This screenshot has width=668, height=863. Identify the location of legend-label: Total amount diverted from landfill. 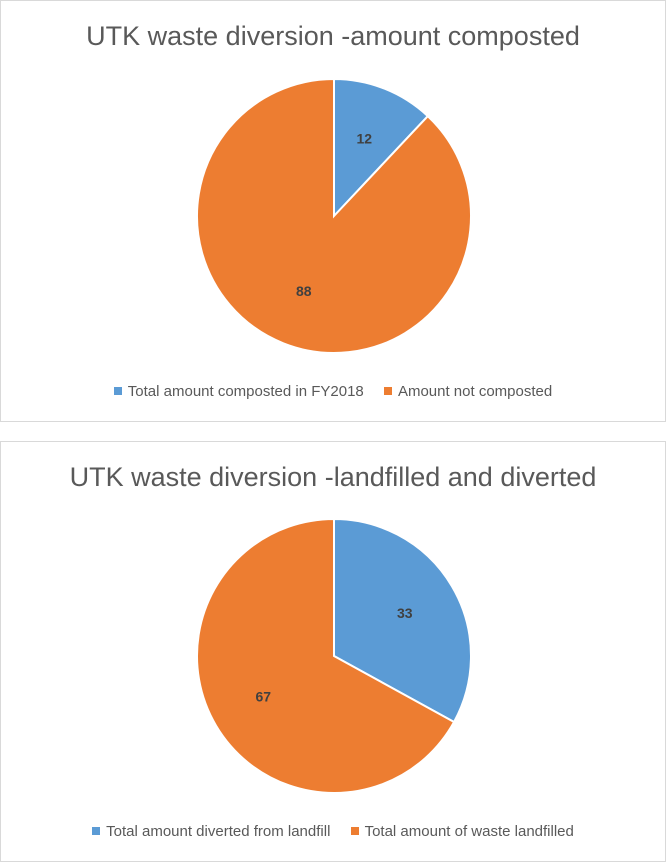
(218, 831).